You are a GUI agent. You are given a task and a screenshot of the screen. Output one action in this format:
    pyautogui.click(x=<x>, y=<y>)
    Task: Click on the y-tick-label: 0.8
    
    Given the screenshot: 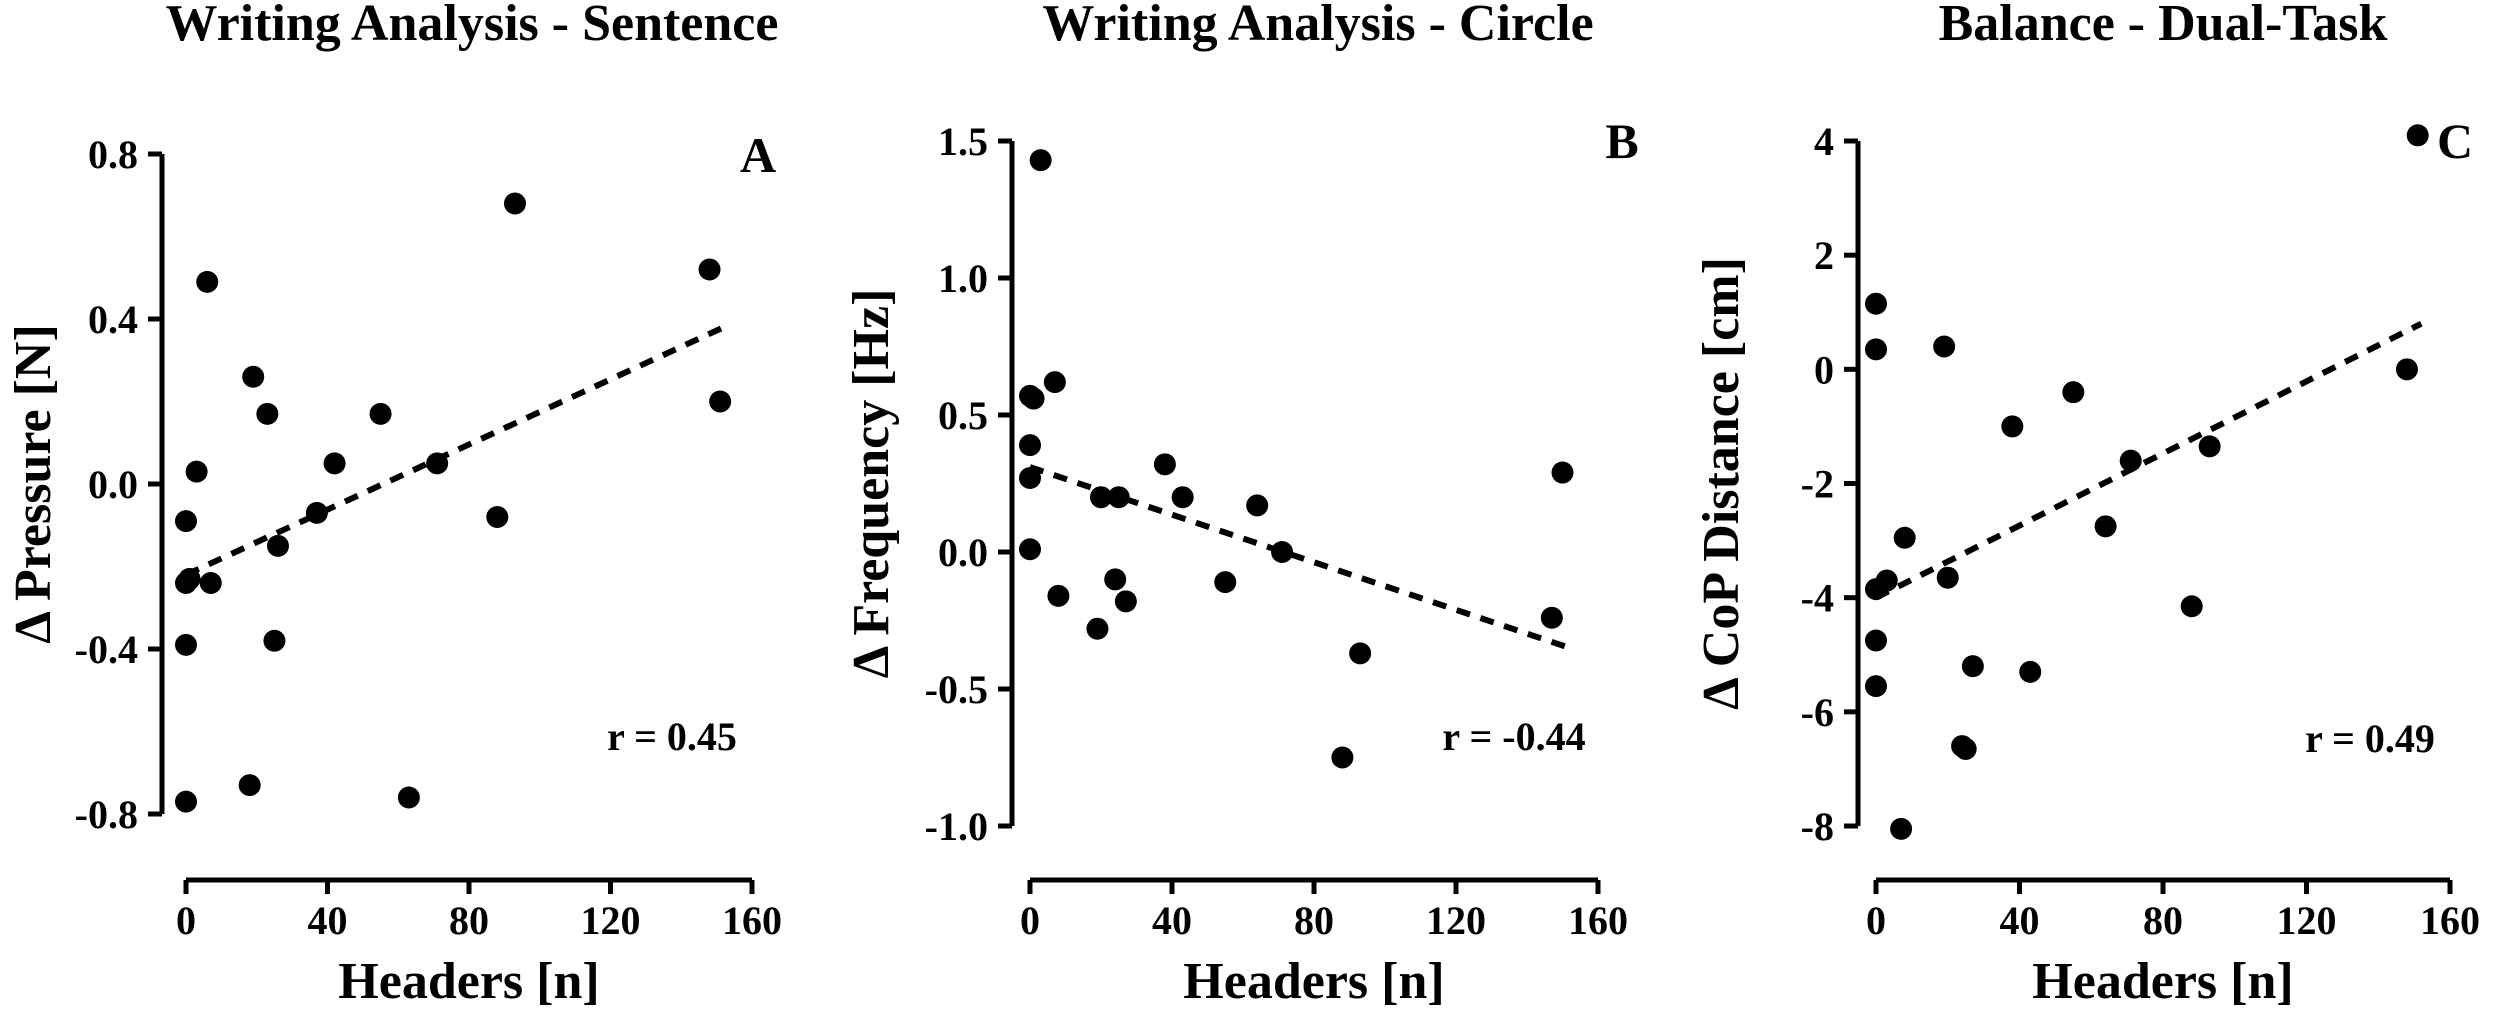 What is the action you would take?
    pyautogui.click(x=113, y=154)
    